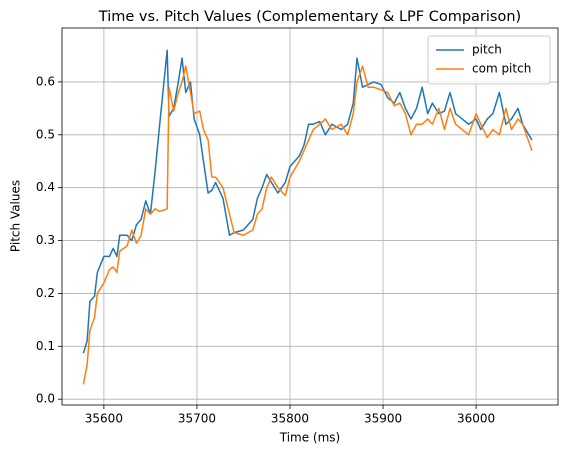 The height and width of the screenshot is (455, 567). I want to click on x-tick-label: 35800, so click(290, 419).